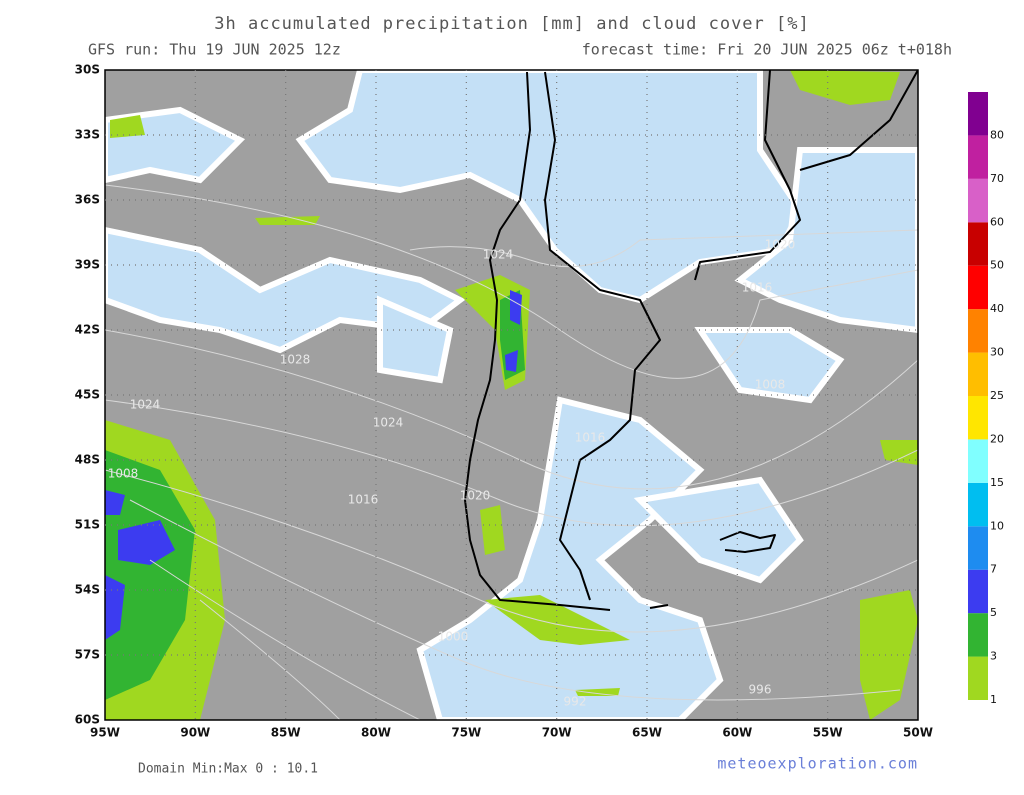 This screenshot has width=1024, height=795. Describe the element at coordinates (87, 395) in the screenshot. I see `lat-label: 45S` at that location.